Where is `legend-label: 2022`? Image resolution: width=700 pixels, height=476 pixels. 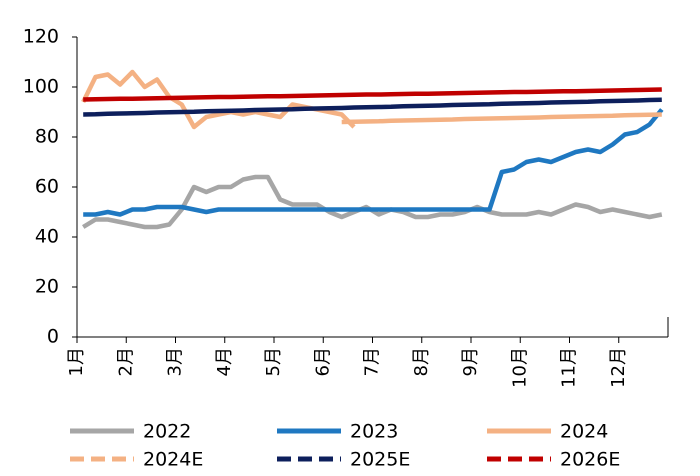 legend-label: 2022 is located at coordinates (167, 432).